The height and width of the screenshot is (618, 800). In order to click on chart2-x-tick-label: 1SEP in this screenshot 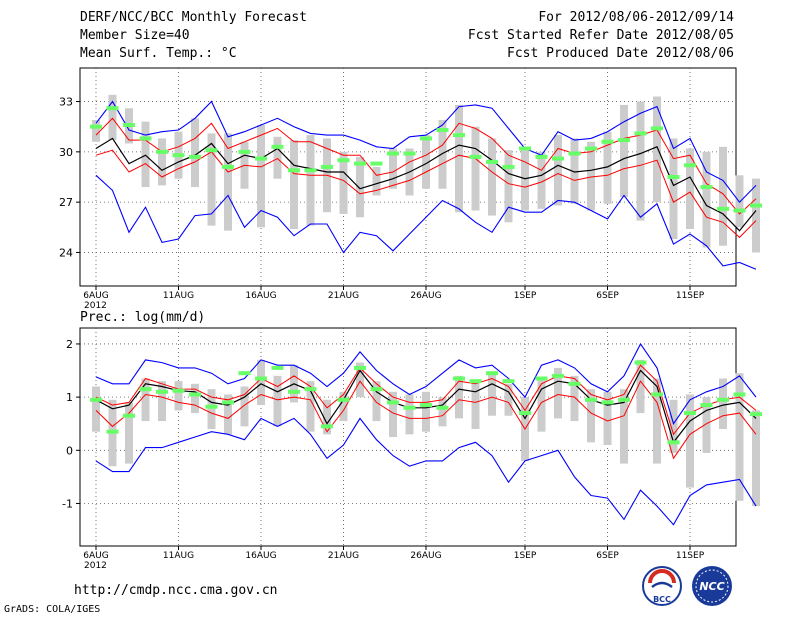, I will do `click(525, 556)`.